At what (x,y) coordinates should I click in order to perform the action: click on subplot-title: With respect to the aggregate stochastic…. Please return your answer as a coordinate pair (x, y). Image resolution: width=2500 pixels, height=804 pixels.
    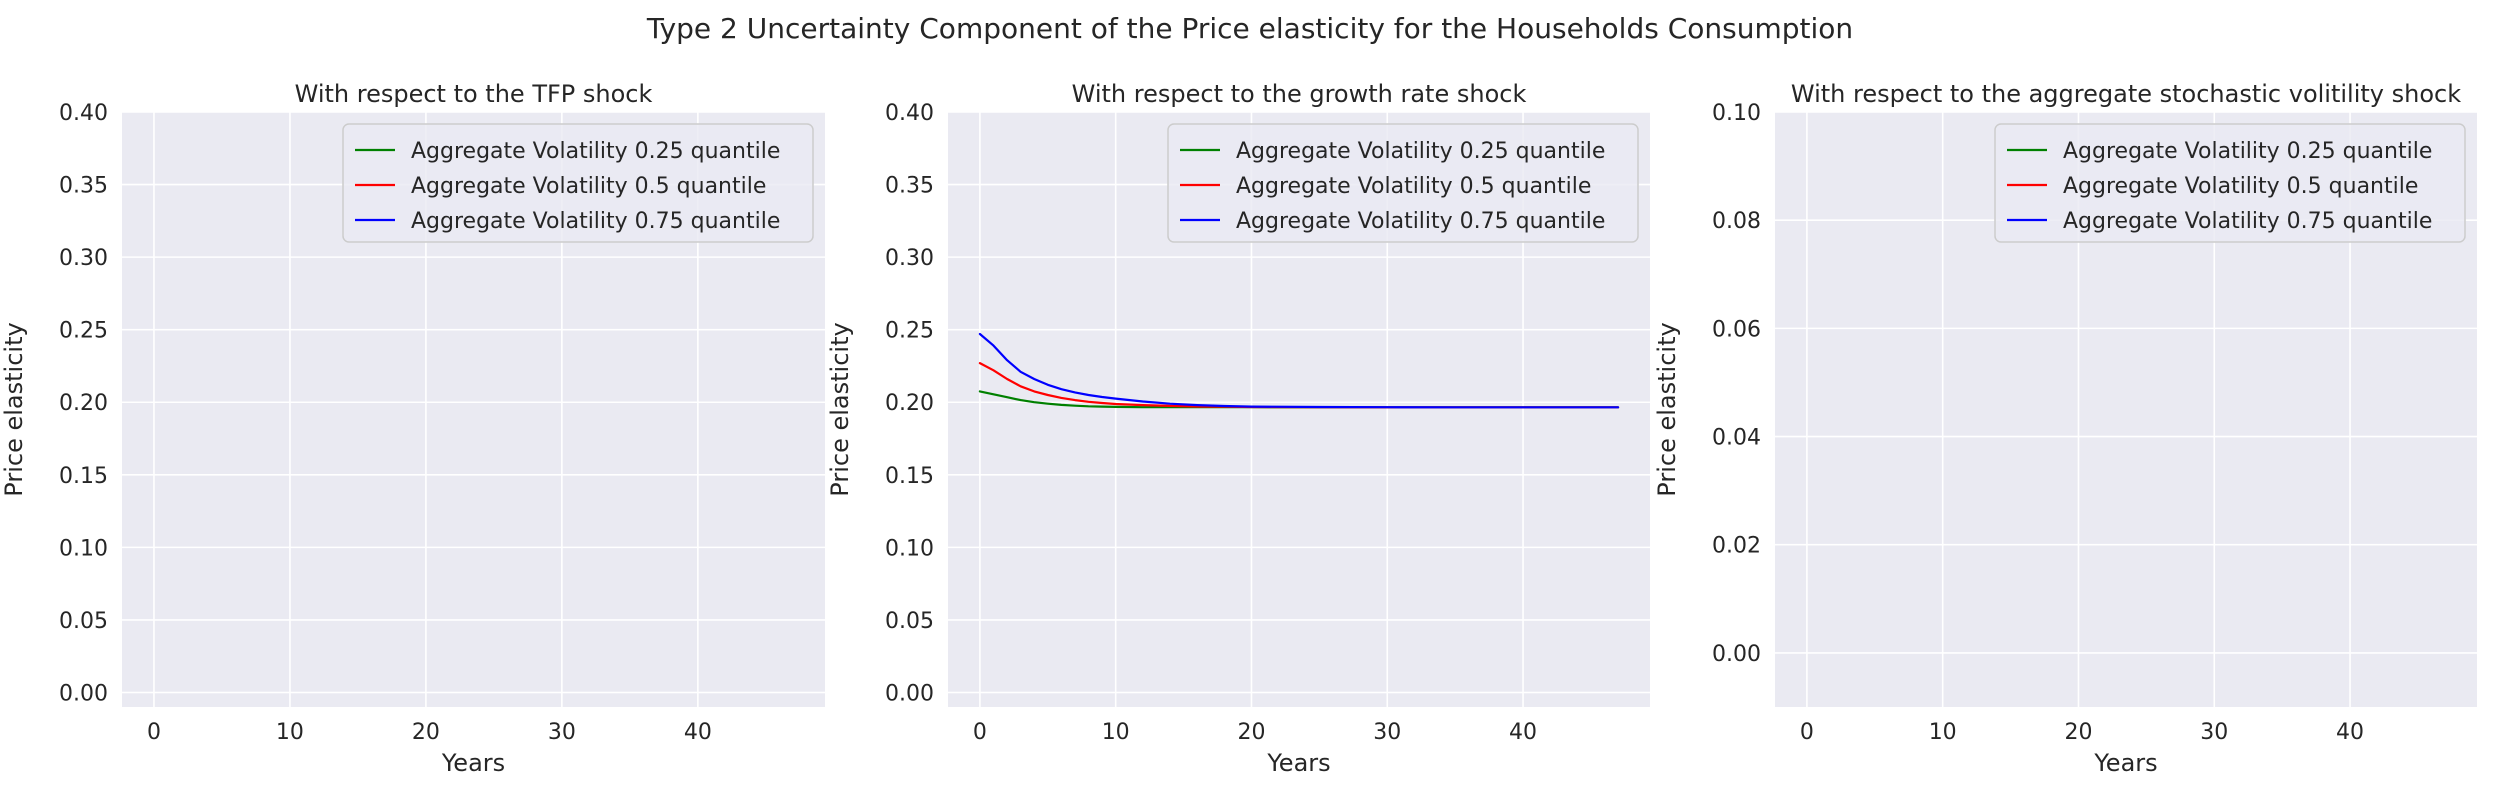
    Looking at the image, I should click on (2126, 94).